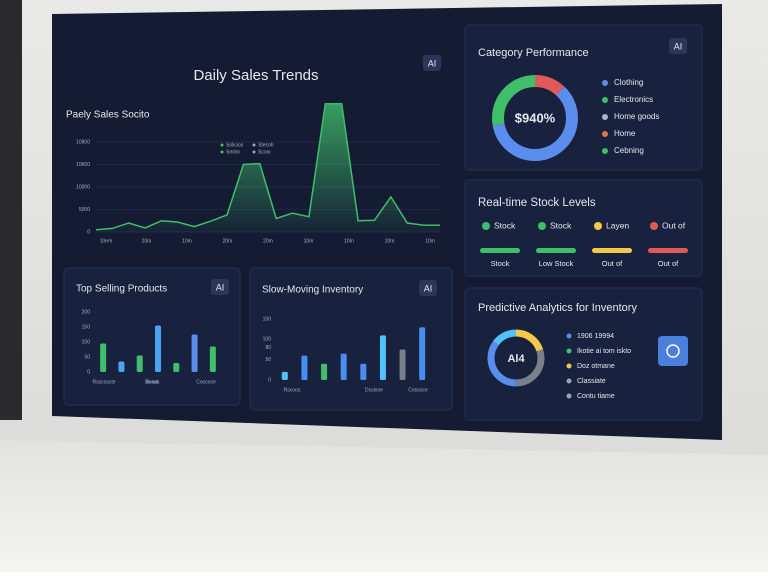  What do you see at coordinates (636, 116) in the screenshot?
I see `legend-label: Home goods` at bounding box center [636, 116].